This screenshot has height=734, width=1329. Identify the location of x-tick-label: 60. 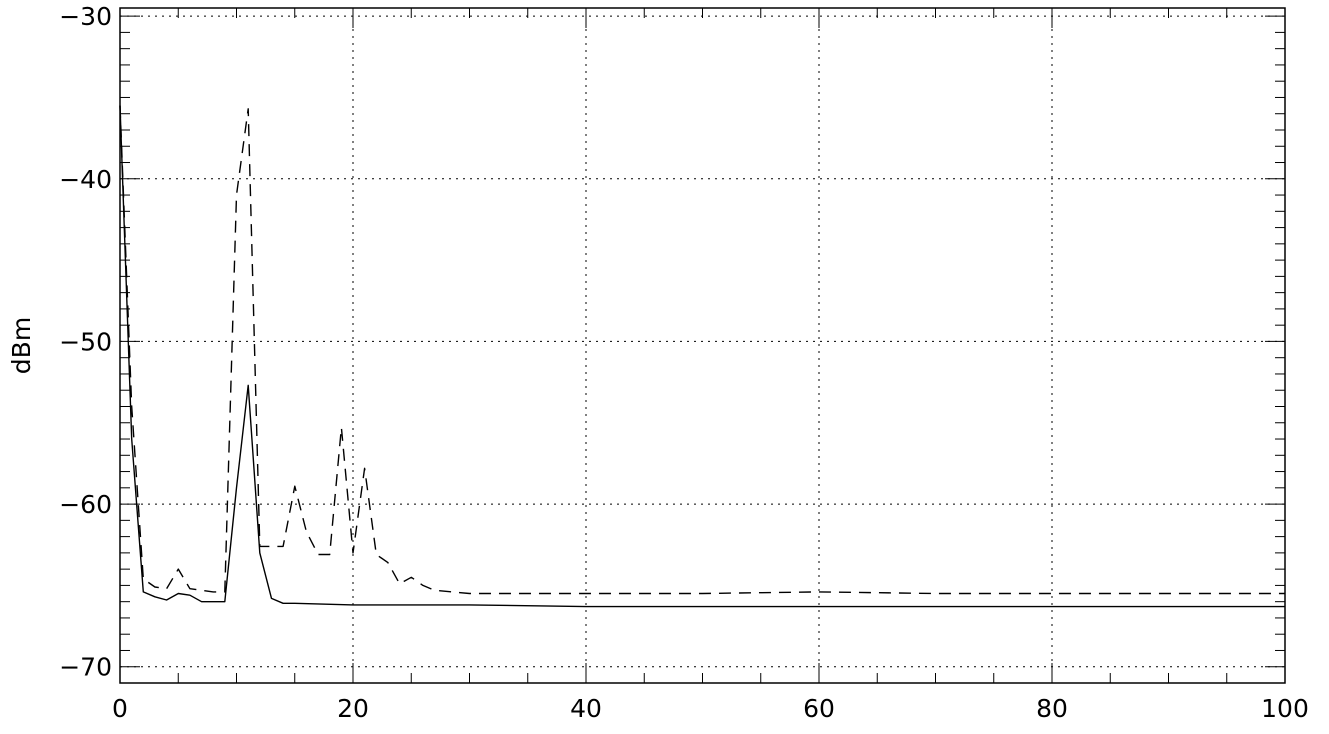
(819, 708).